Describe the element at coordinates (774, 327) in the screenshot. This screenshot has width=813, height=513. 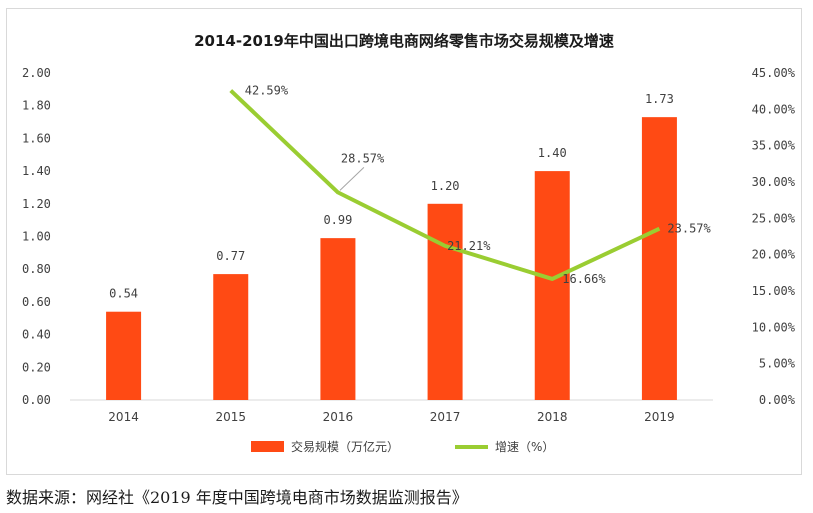
I see `y-right-tick-label: 10.00%` at that location.